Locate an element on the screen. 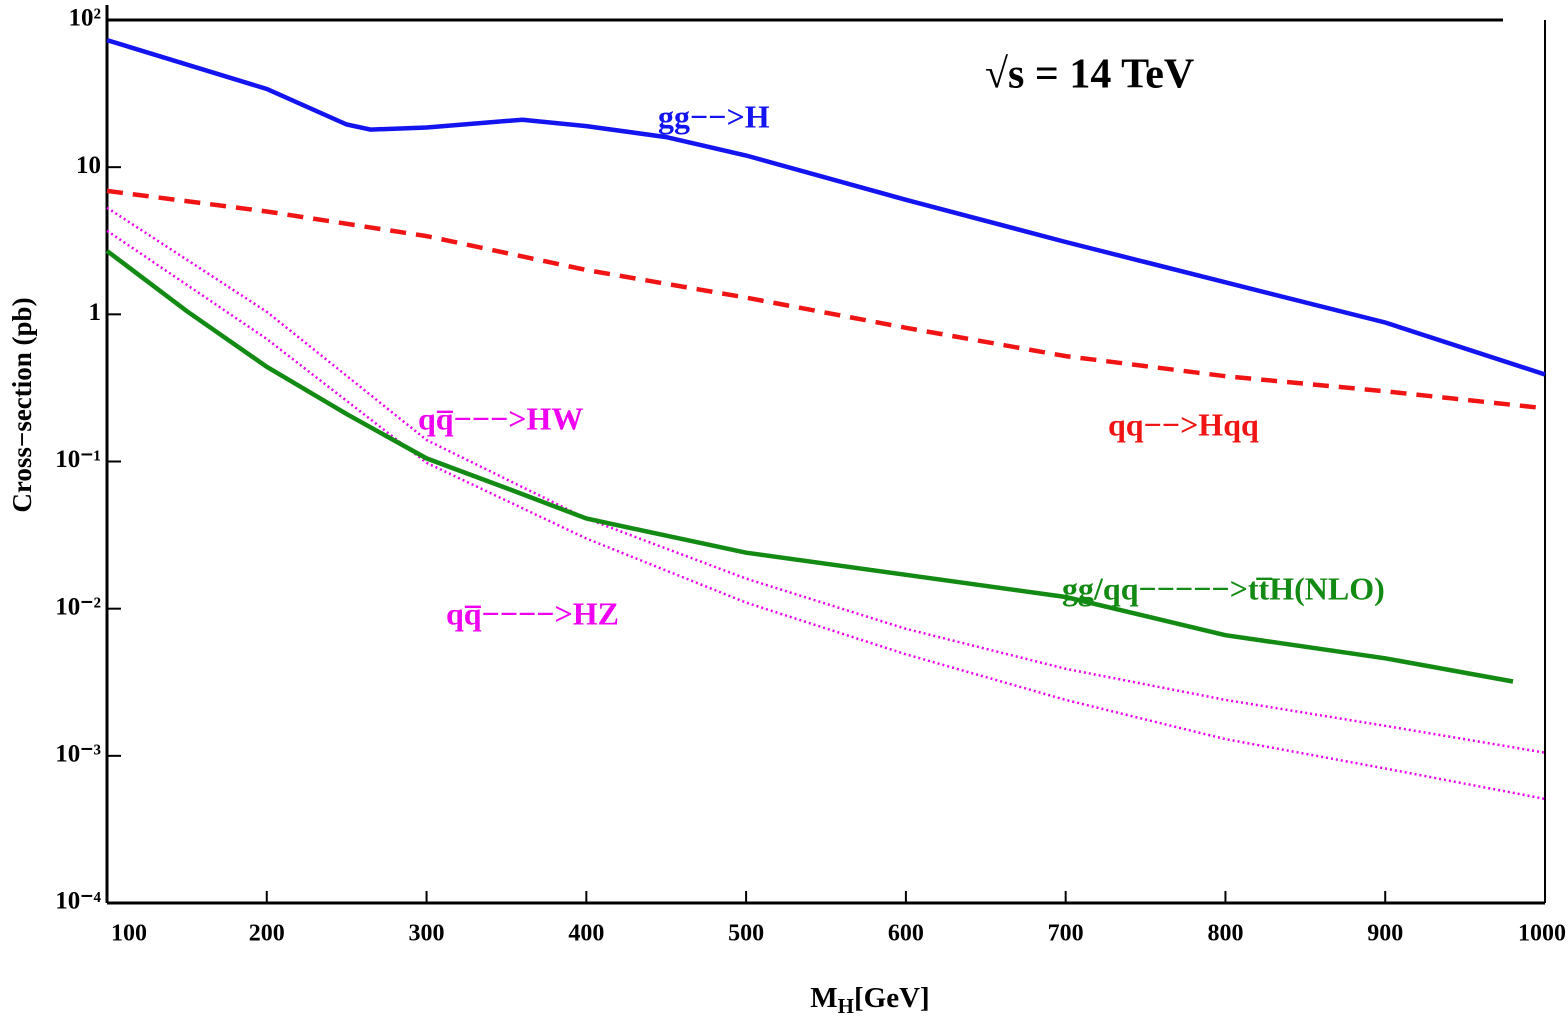 This screenshot has height=1025, width=1568. annotation: √s = 14 TeV is located at coordinates (1089, 75).